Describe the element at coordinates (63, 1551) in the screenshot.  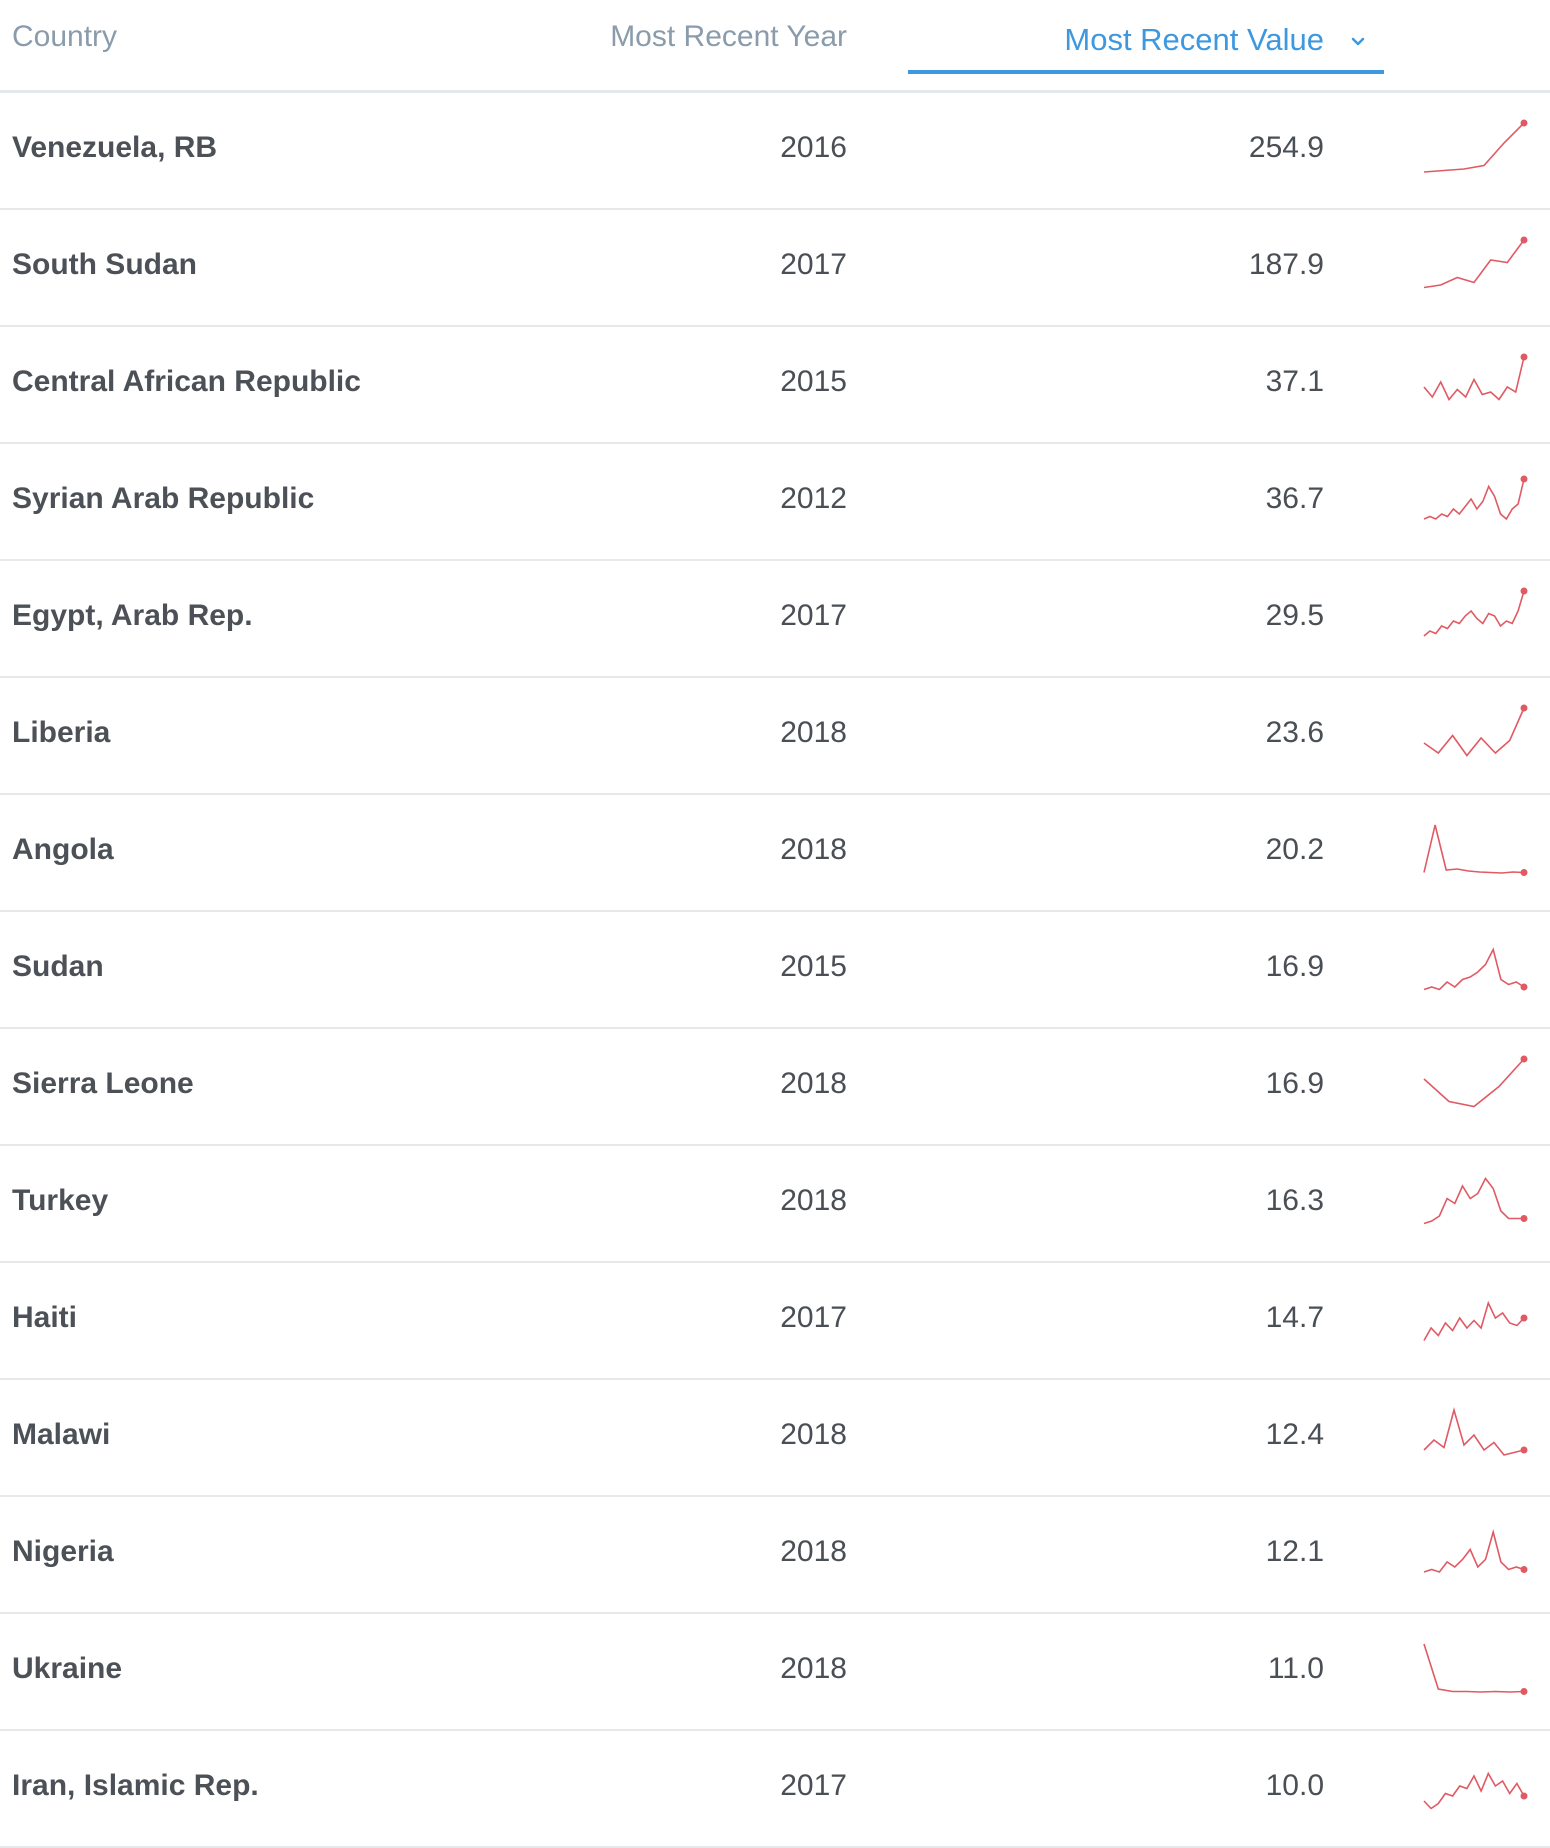
I see `country-name: Nigeria` at that location.